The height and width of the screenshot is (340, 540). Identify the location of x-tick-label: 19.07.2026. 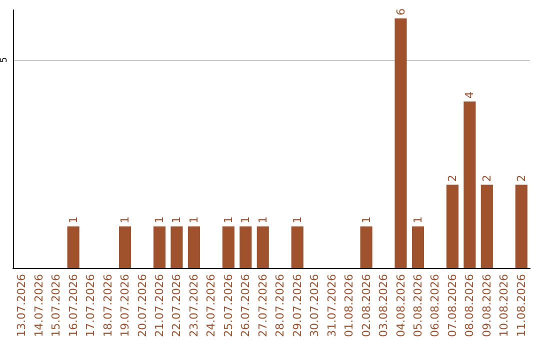
(125, 306).